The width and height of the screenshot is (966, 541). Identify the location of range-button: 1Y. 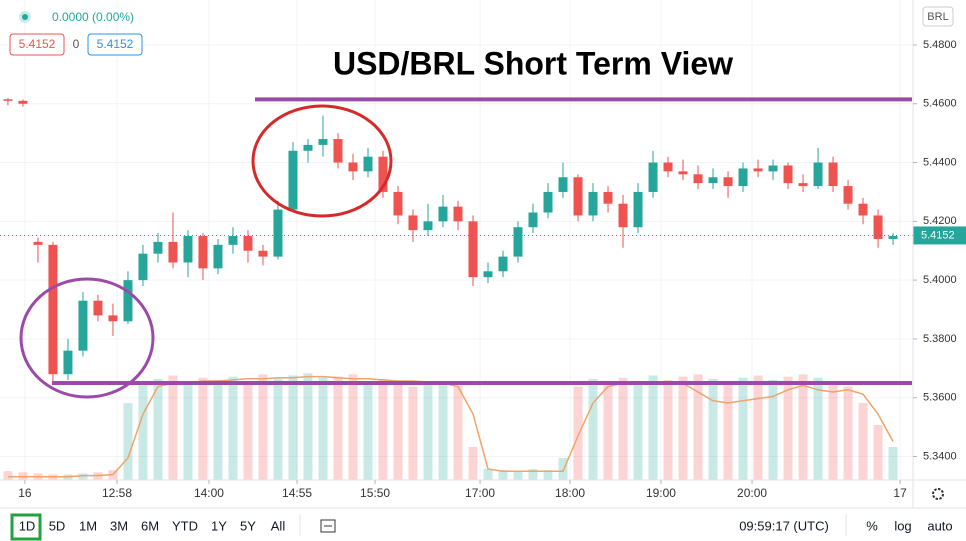
(219, 525).